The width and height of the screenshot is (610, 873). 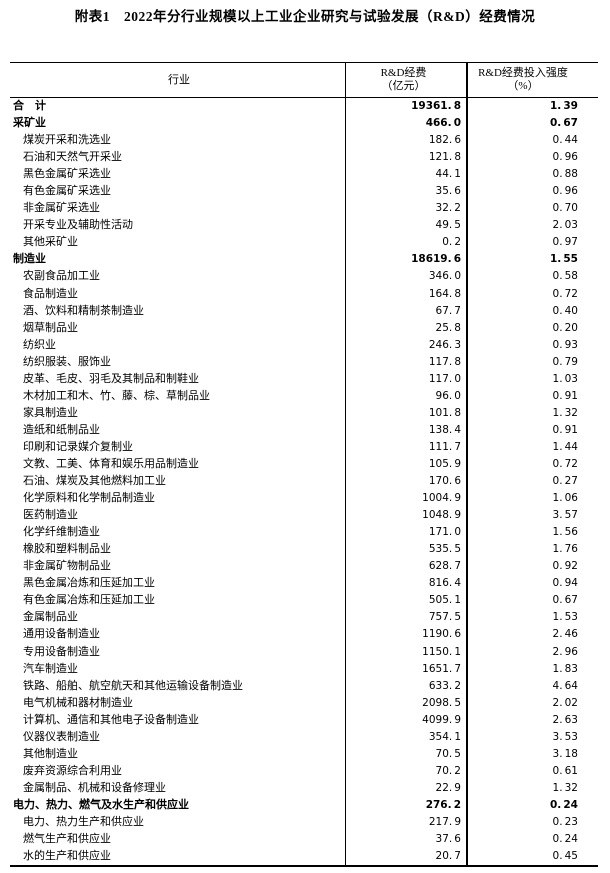 I want to click on intensity-cell: 0. 58, so click(x=532, y=277).